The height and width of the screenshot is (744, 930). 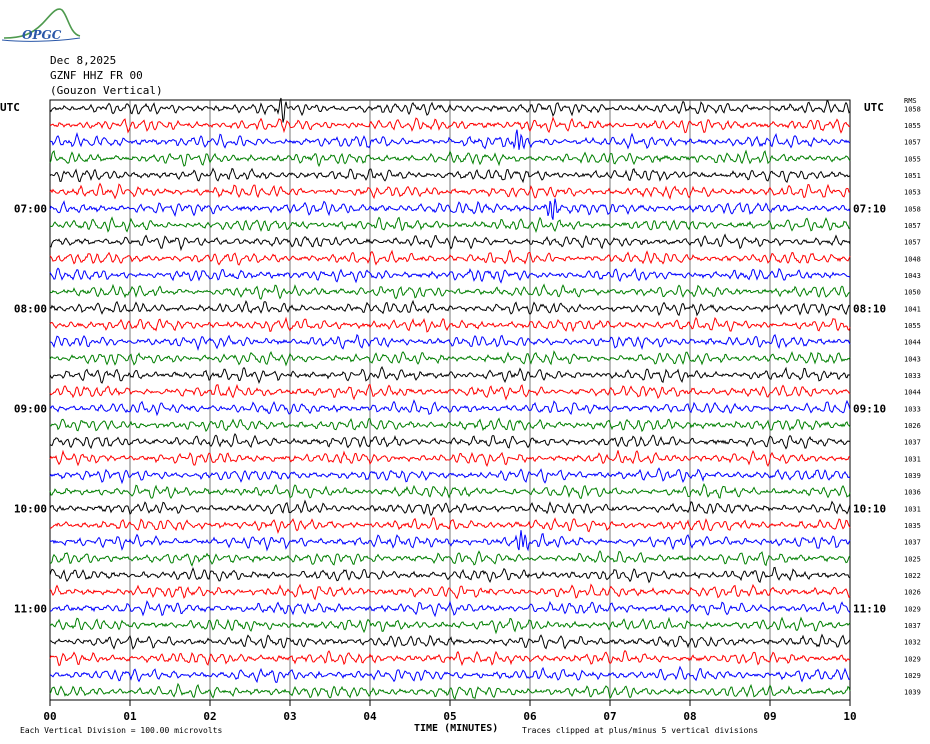 What do you see at coordinates (910, 101) in the screenshot?
I see `rms-header: RMS` at bounding box center [910, 101].